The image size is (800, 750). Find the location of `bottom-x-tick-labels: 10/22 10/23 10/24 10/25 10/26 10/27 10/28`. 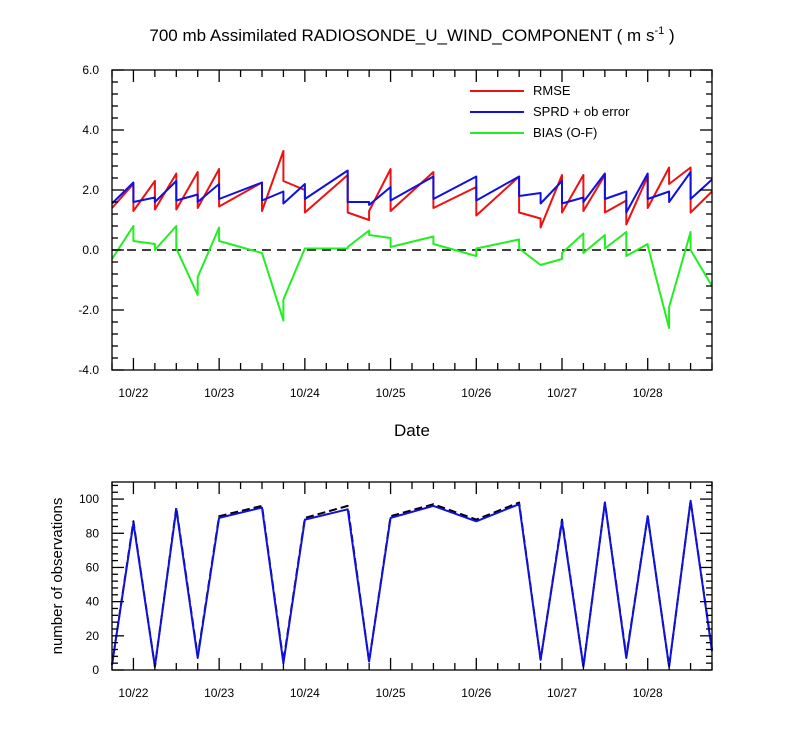

bottom-x-tick-labels: 10/22 10/23 10/24 10/25 10/26 10/27 10/28 is located at coordinates (390, 693).